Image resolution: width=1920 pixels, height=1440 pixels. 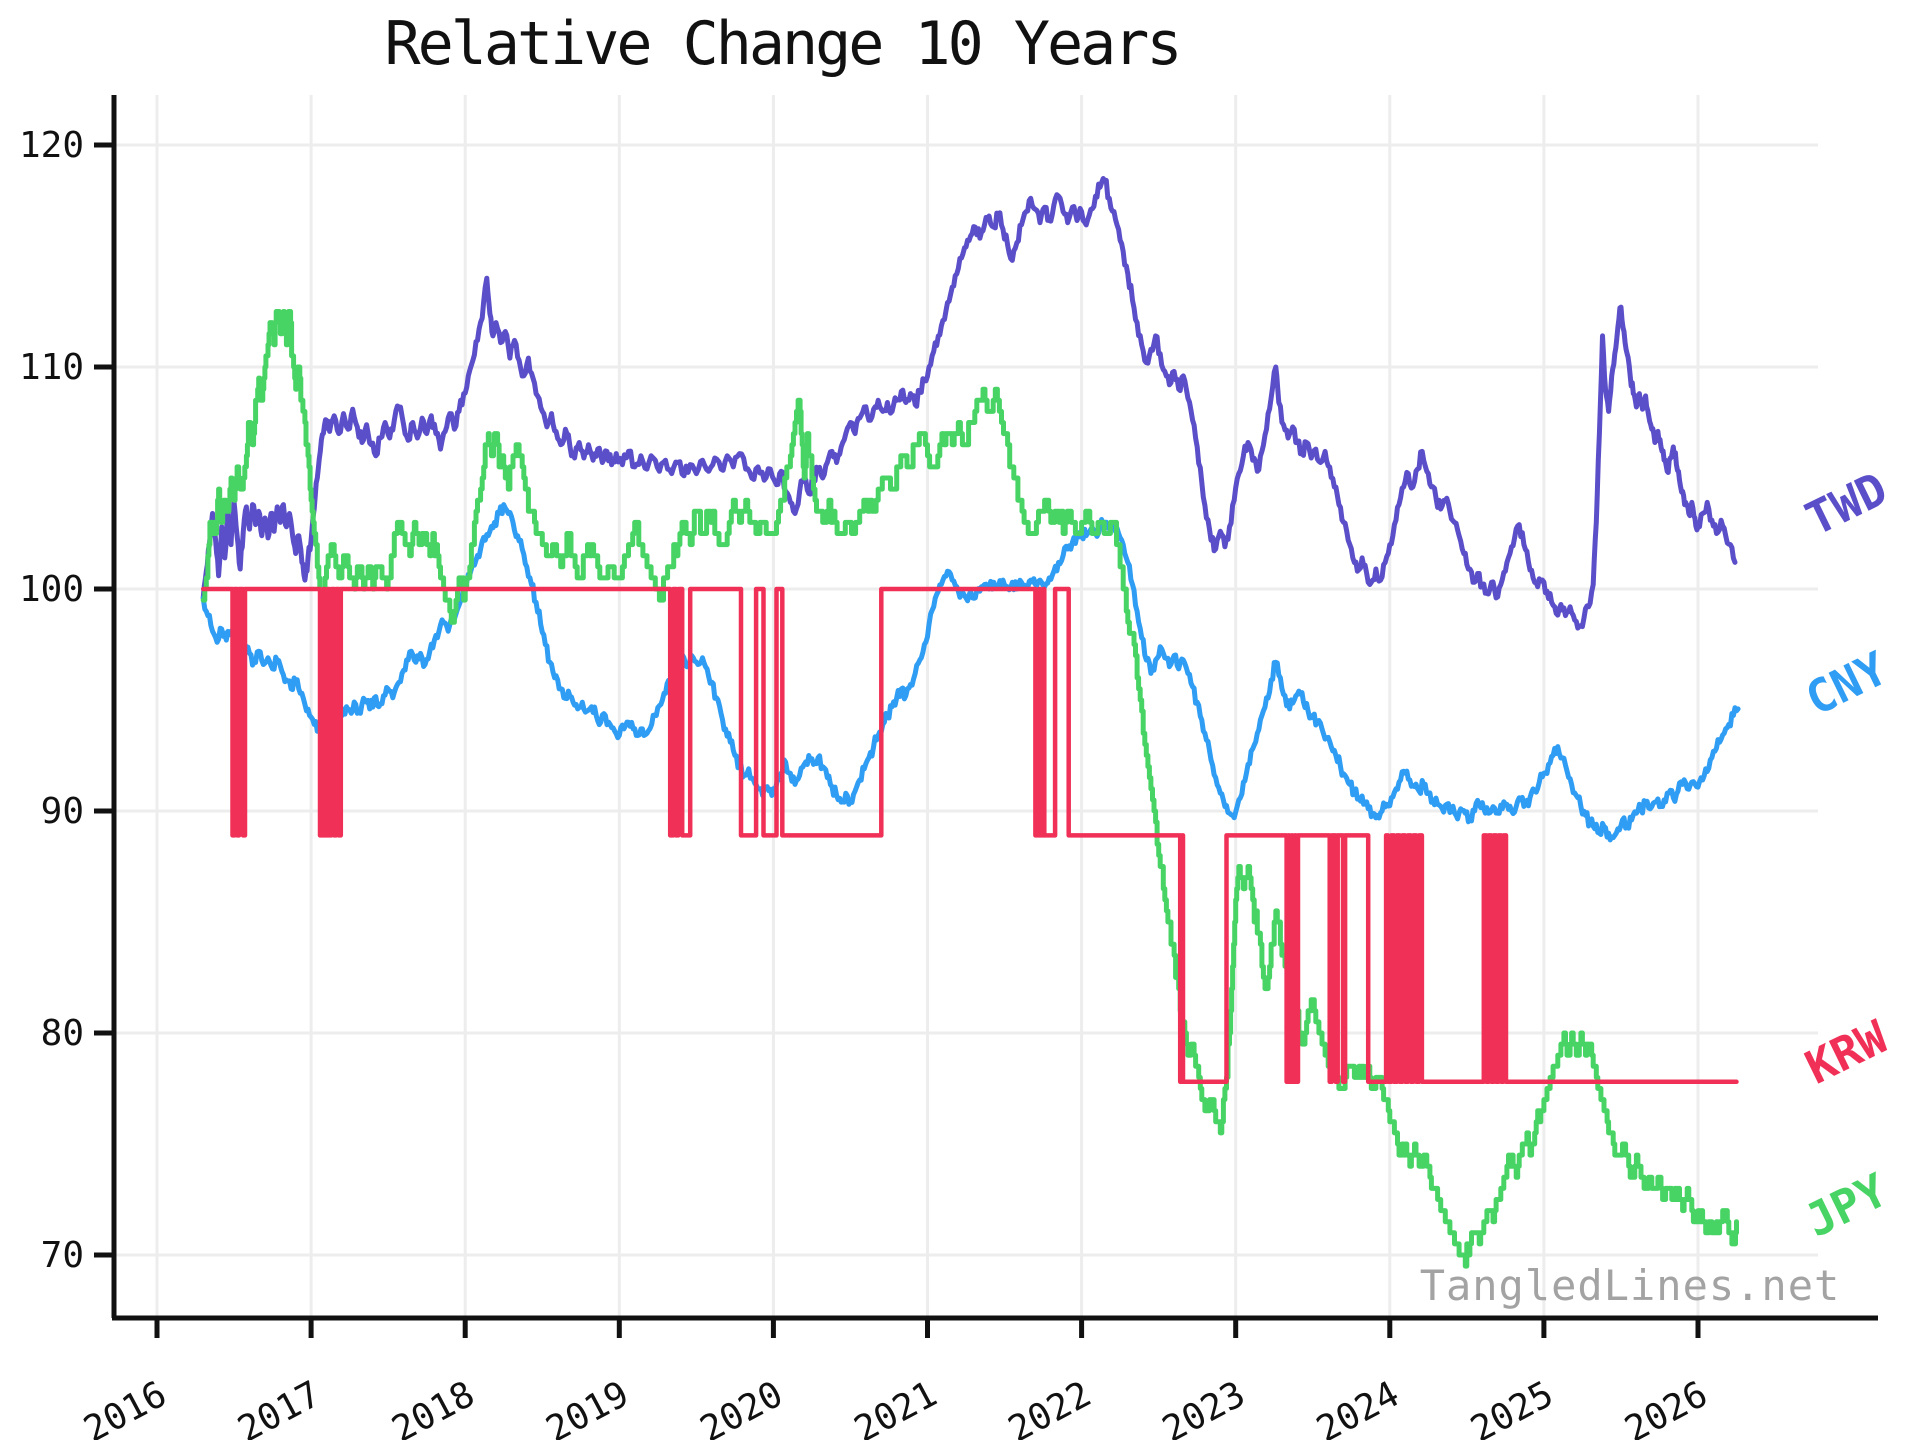 What do you see at coordinates (51, 367) in the screenshot?
I see `y-axis-tick-label-110: 110` at bounding box center [51, 367].